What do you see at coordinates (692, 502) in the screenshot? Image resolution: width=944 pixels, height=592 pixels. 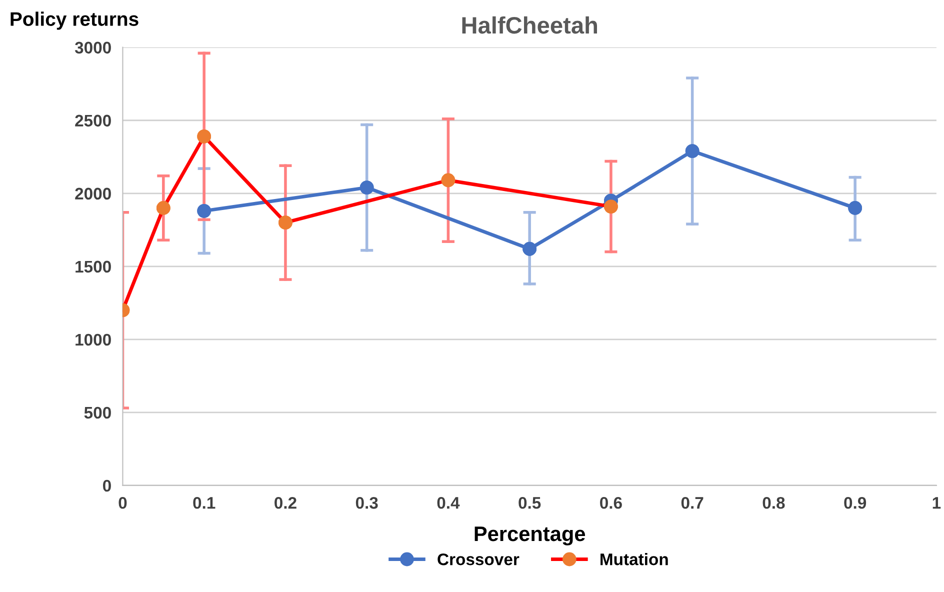 I see `x-tick-label: 0.7` at bounding box center [692, 502].